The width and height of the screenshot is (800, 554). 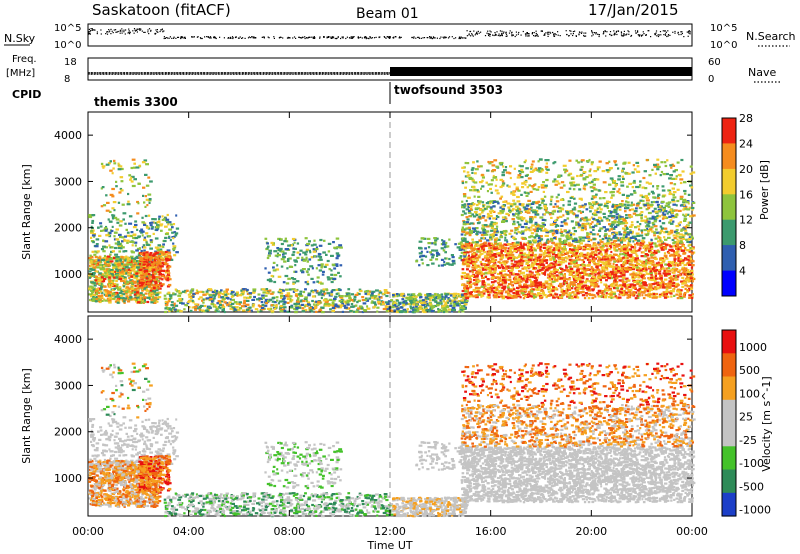 I want to click on beam-title: Beam 01, so click(x=387, y=14).